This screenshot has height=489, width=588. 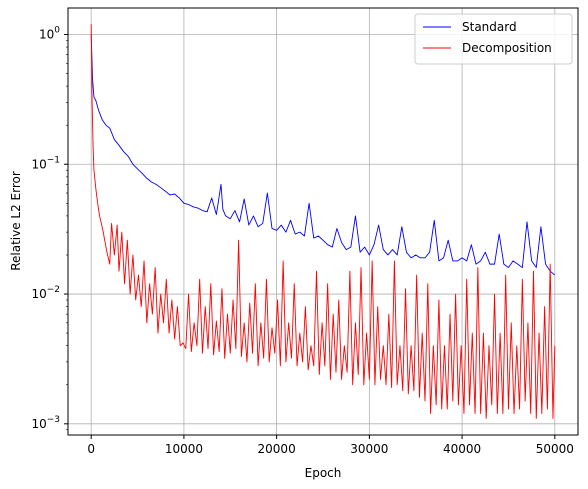 I want to click on x-tick-label: 40000, so click(x=462, y=449).